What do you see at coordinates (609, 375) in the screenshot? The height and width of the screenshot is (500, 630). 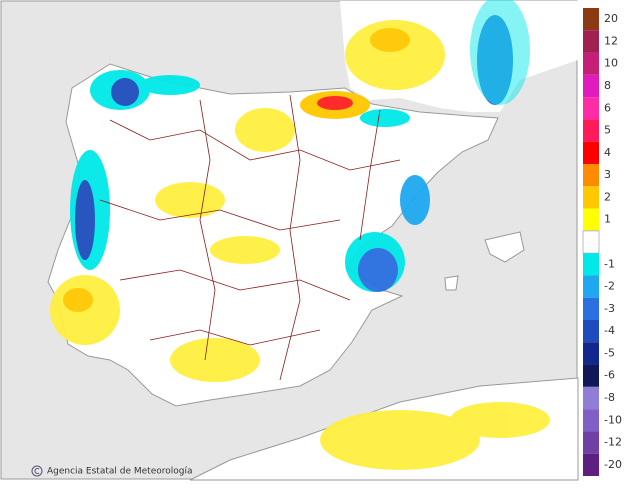 I see `legend-label: -6` at bounding box center [609, 375].